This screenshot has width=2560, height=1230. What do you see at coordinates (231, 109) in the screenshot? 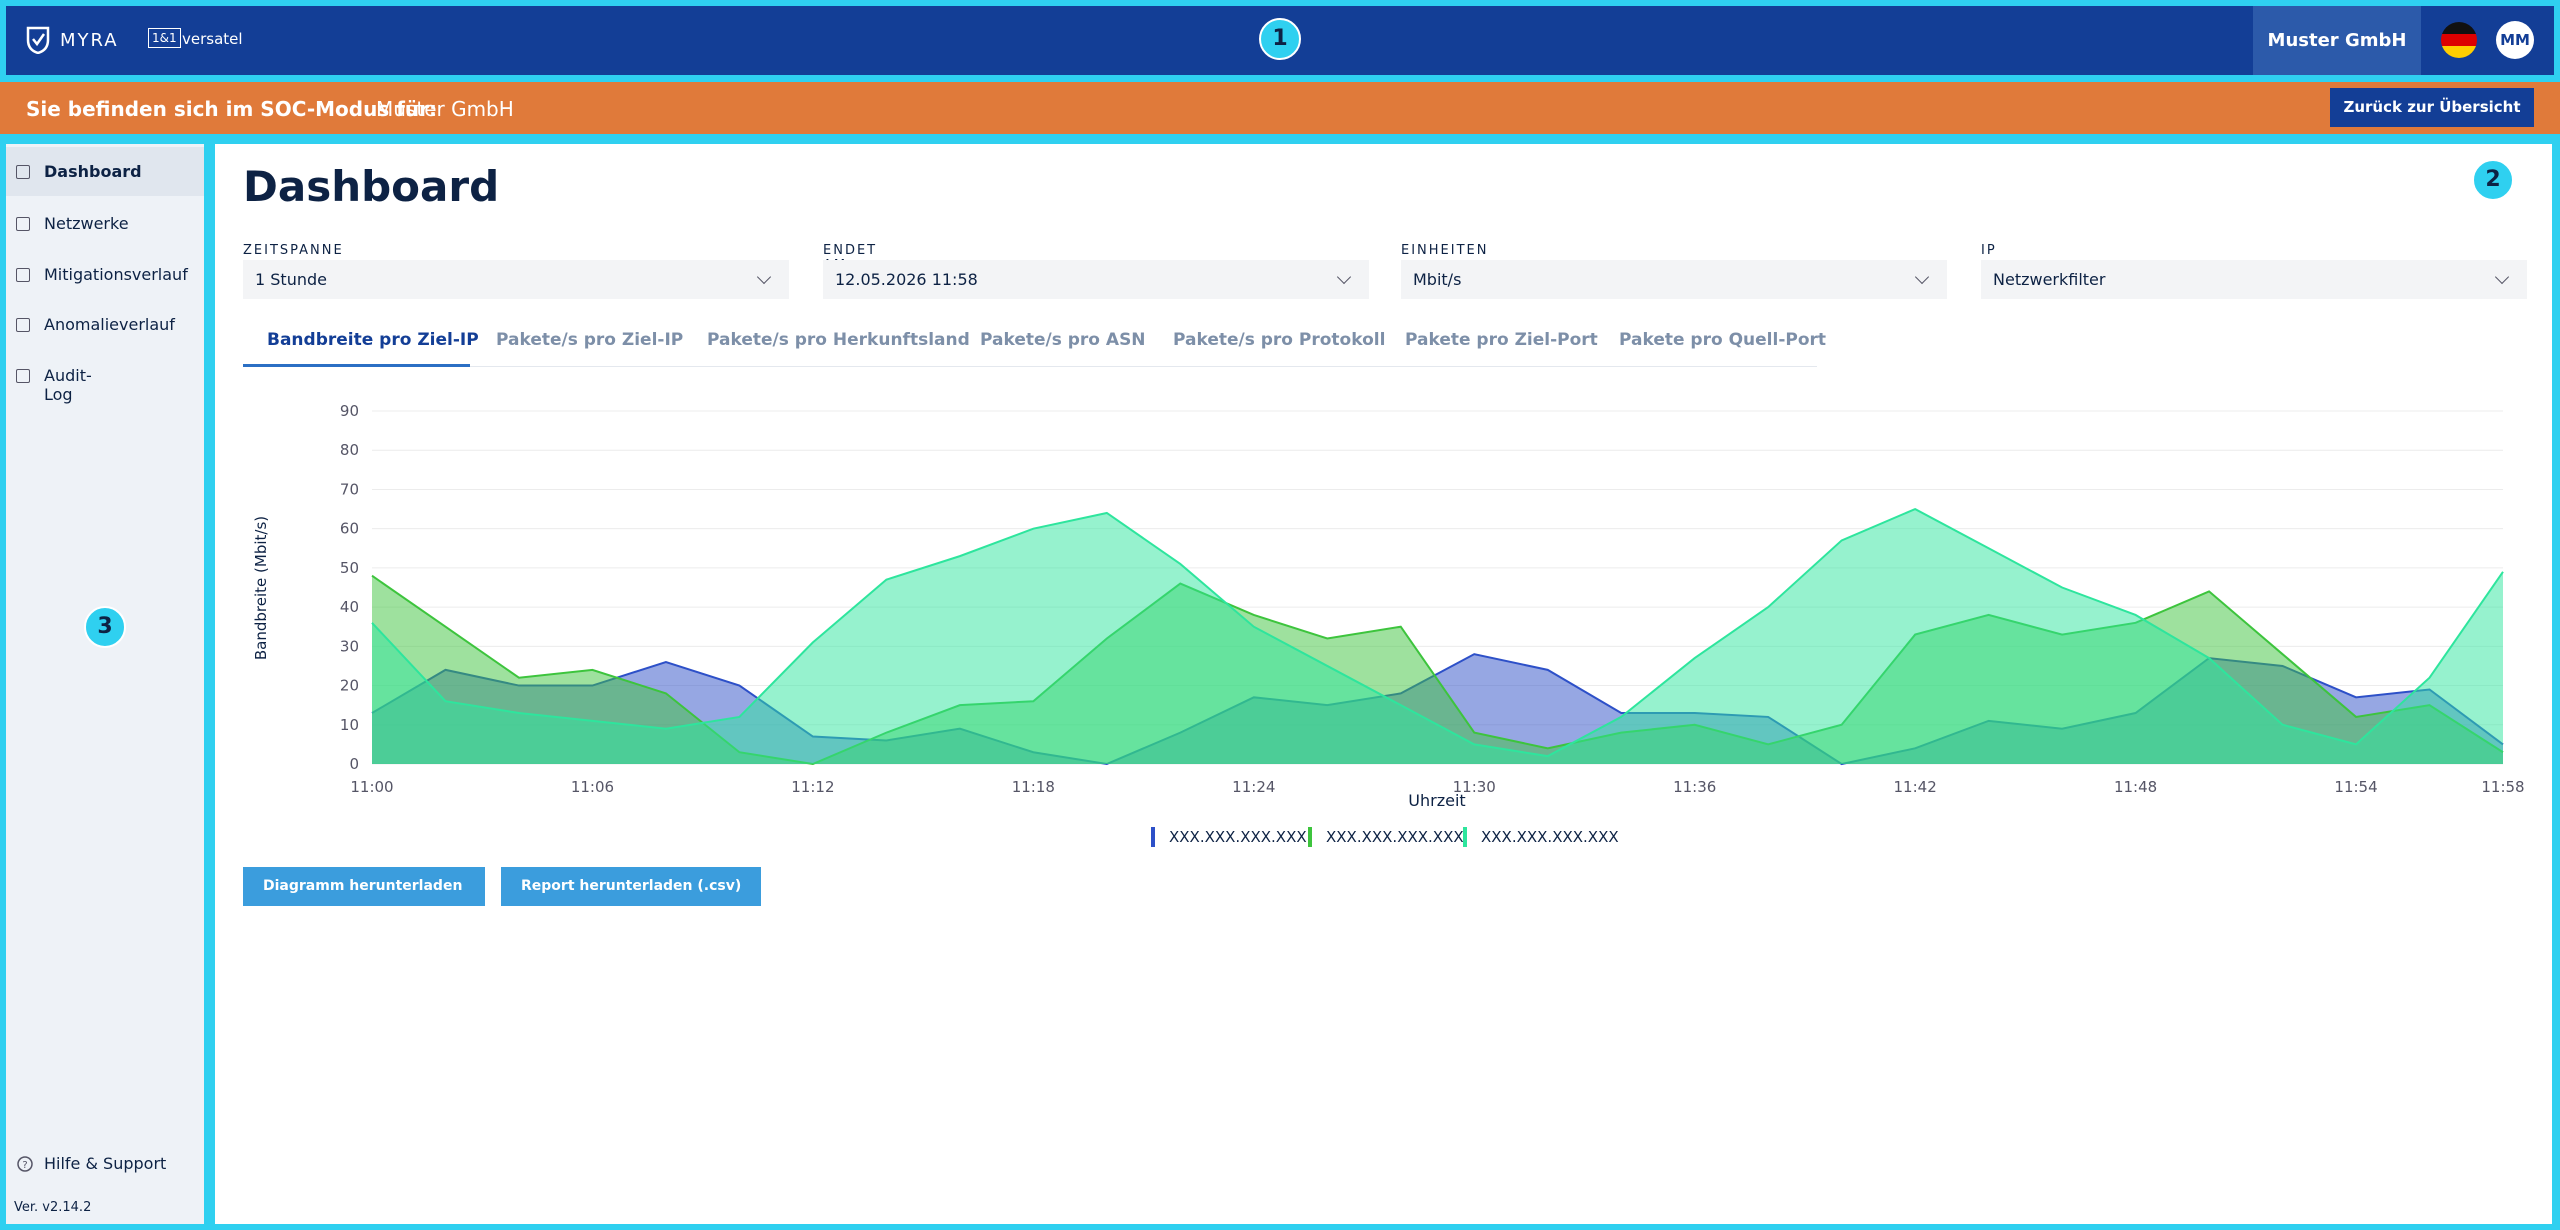
I see `soc-label: Sie befinden sich im SOC-Modus für:` at bounding box center [231, 109].